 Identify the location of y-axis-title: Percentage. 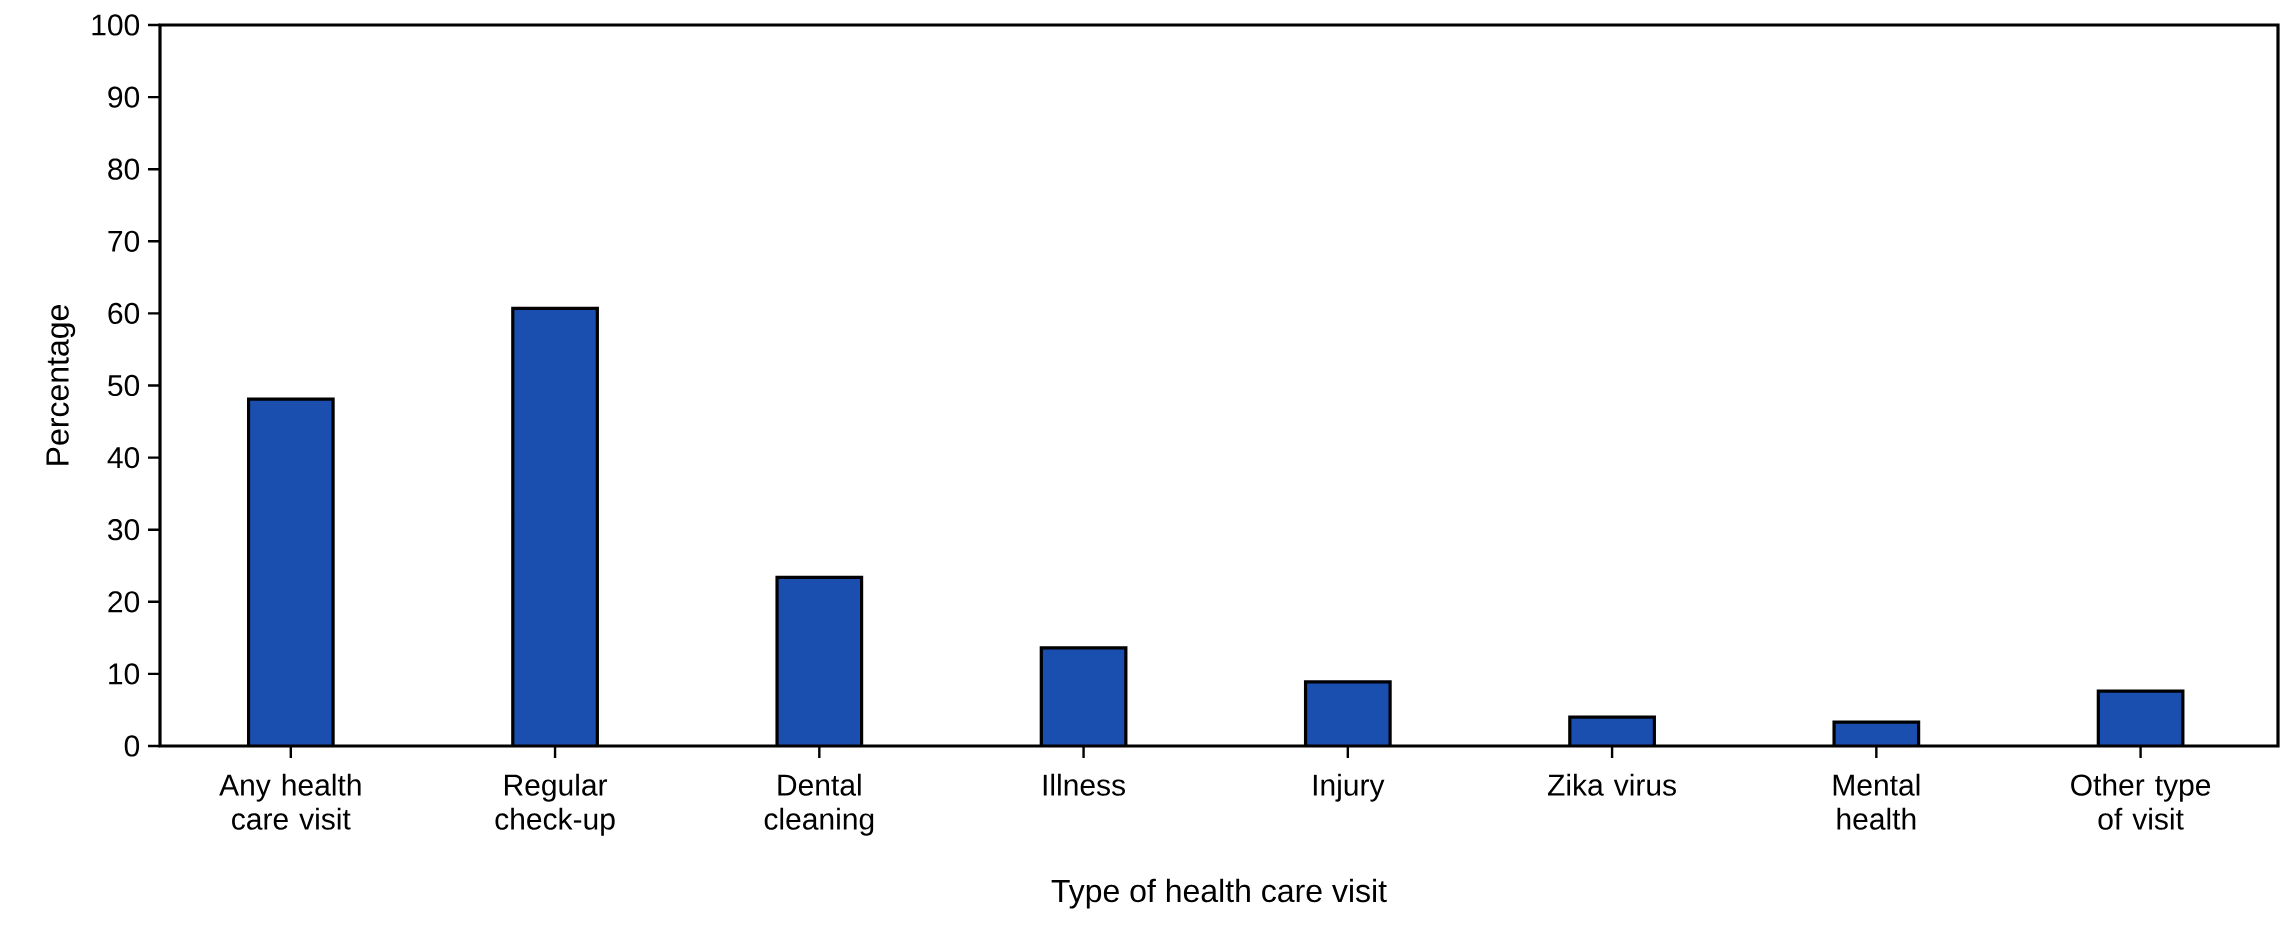
(61, 385).